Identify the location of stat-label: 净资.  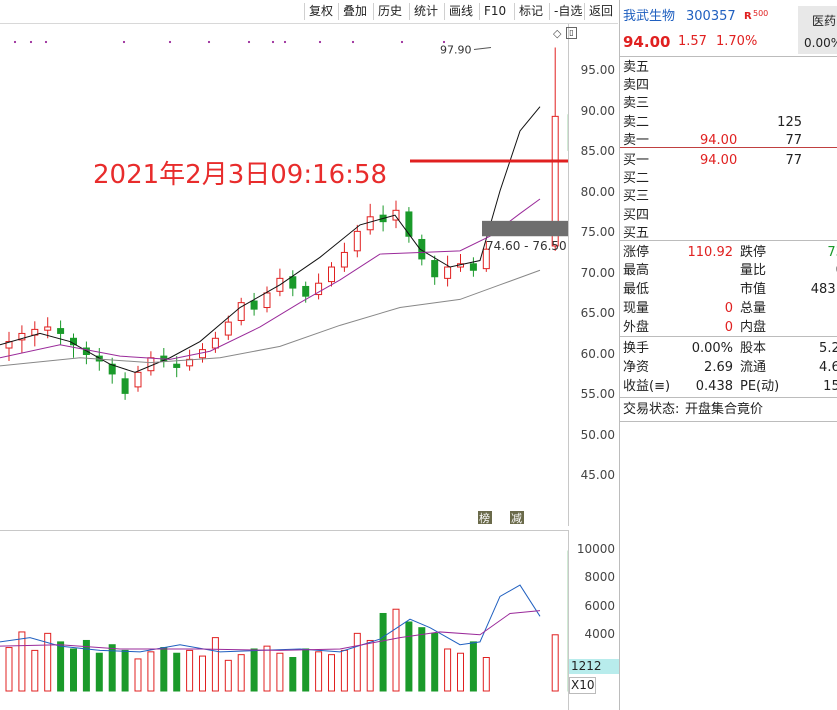
(636, 367).